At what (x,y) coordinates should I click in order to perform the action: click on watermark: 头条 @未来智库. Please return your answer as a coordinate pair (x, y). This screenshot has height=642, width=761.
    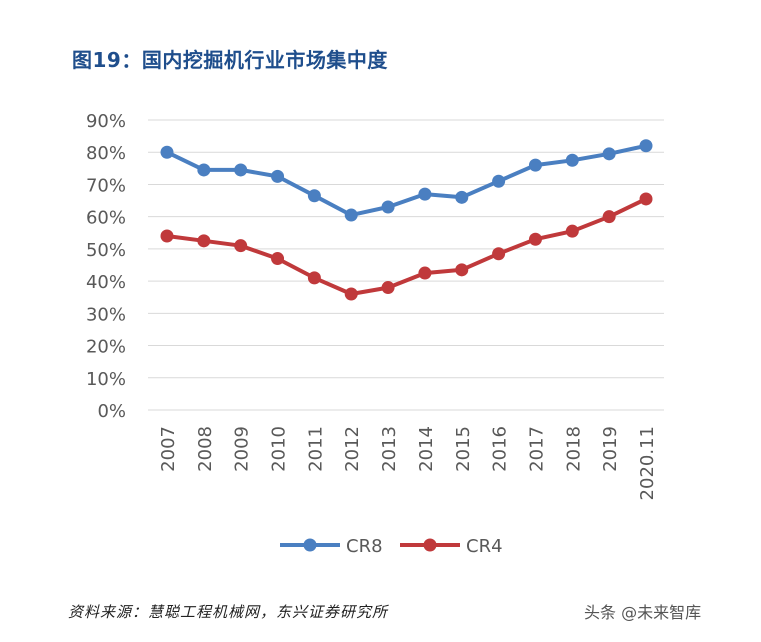
    Looking at the image, I should click on (643, 612).